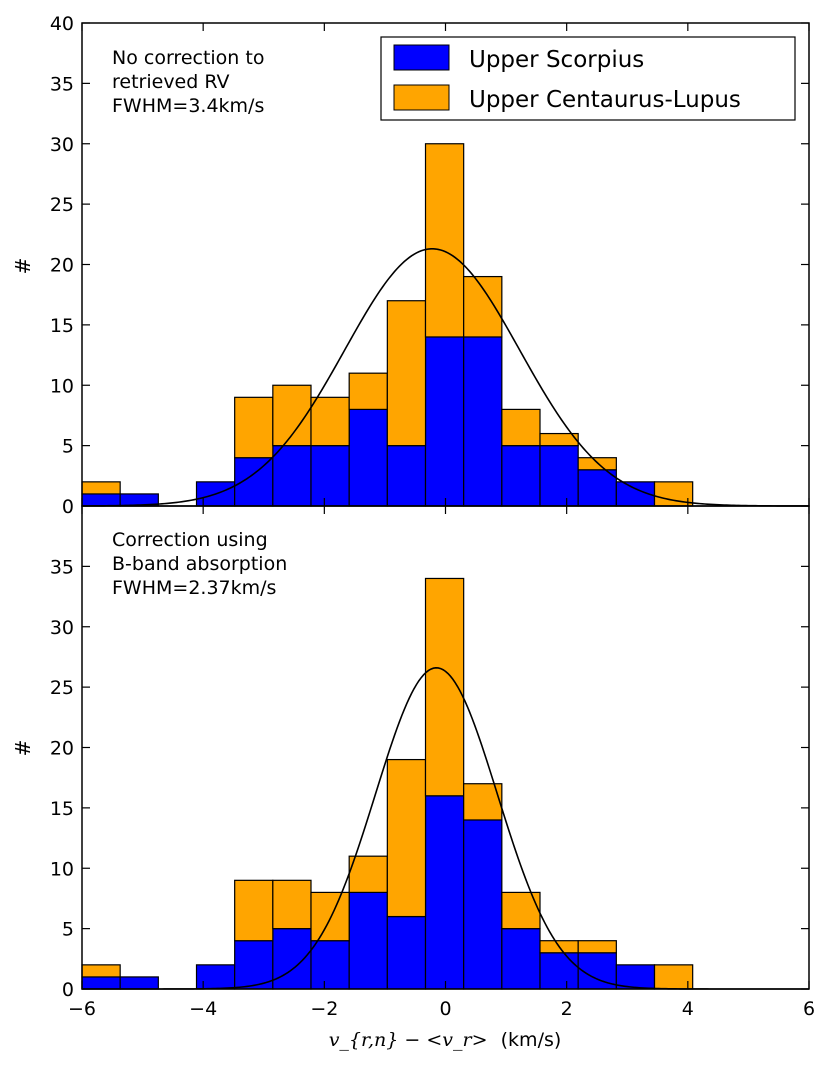 This screenshot has width=830, height=1069. What do you see at coordinates (62, 84) in the screenshot?
I see `top-y-tick-label: 35` at bounding box center [62, 84].